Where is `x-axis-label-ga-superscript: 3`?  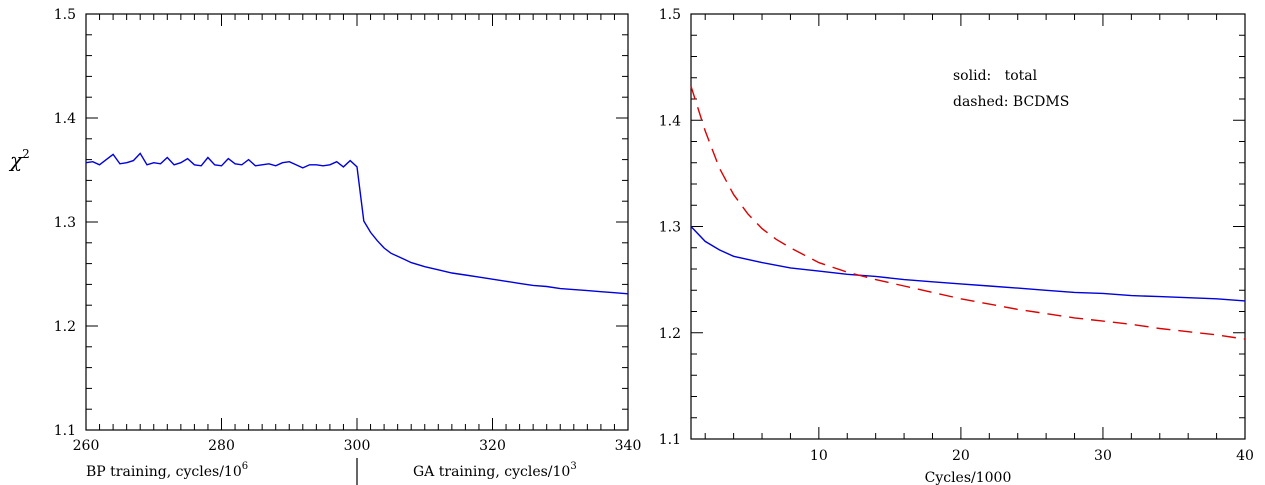
x-axis-label-ga-superscript: 3 is located at coordinates (573, 466).